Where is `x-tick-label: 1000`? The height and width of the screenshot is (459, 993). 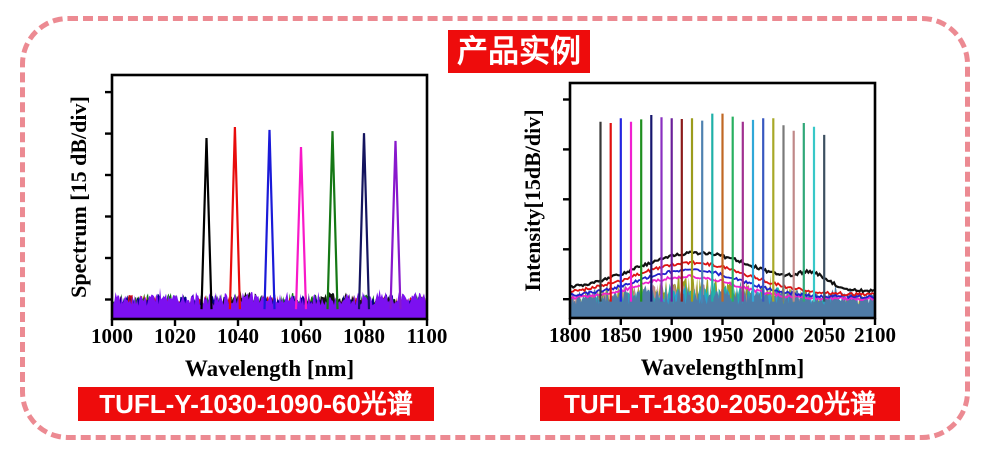 x-tick-label: 1000 is located at coordinates (112, 336).